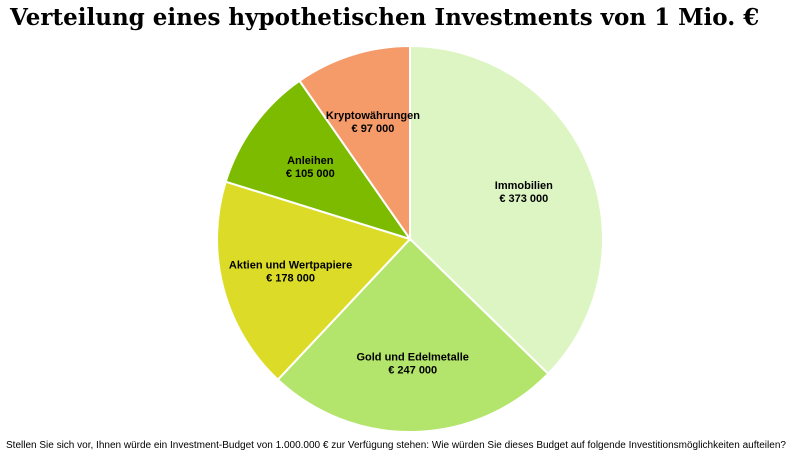 This screenshot has width=800, height=456. I want to click on slice-label-gold-und-edelmetalle: Gold und Edelmetalle € 247 000, so click(412, 363).